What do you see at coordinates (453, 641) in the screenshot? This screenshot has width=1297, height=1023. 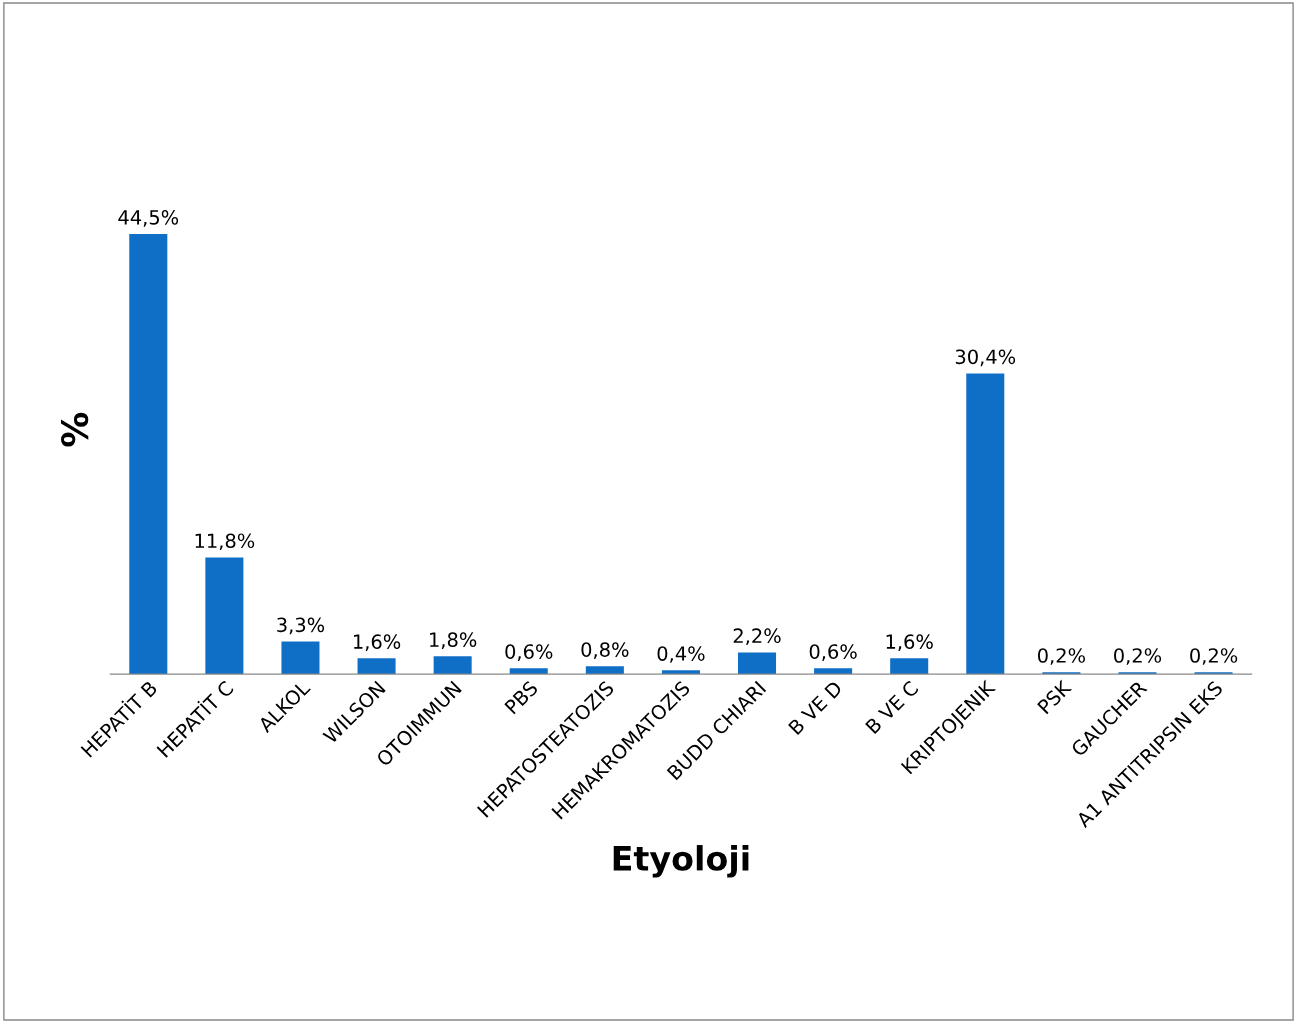 I see `data-label: 1,8%` at bounding box center [453, 641].